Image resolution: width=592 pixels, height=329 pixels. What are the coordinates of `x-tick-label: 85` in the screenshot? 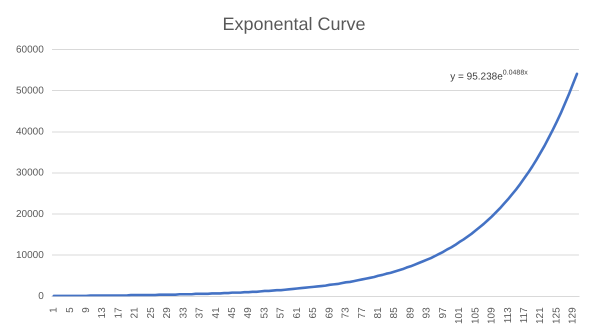 It's located at (394, 312).